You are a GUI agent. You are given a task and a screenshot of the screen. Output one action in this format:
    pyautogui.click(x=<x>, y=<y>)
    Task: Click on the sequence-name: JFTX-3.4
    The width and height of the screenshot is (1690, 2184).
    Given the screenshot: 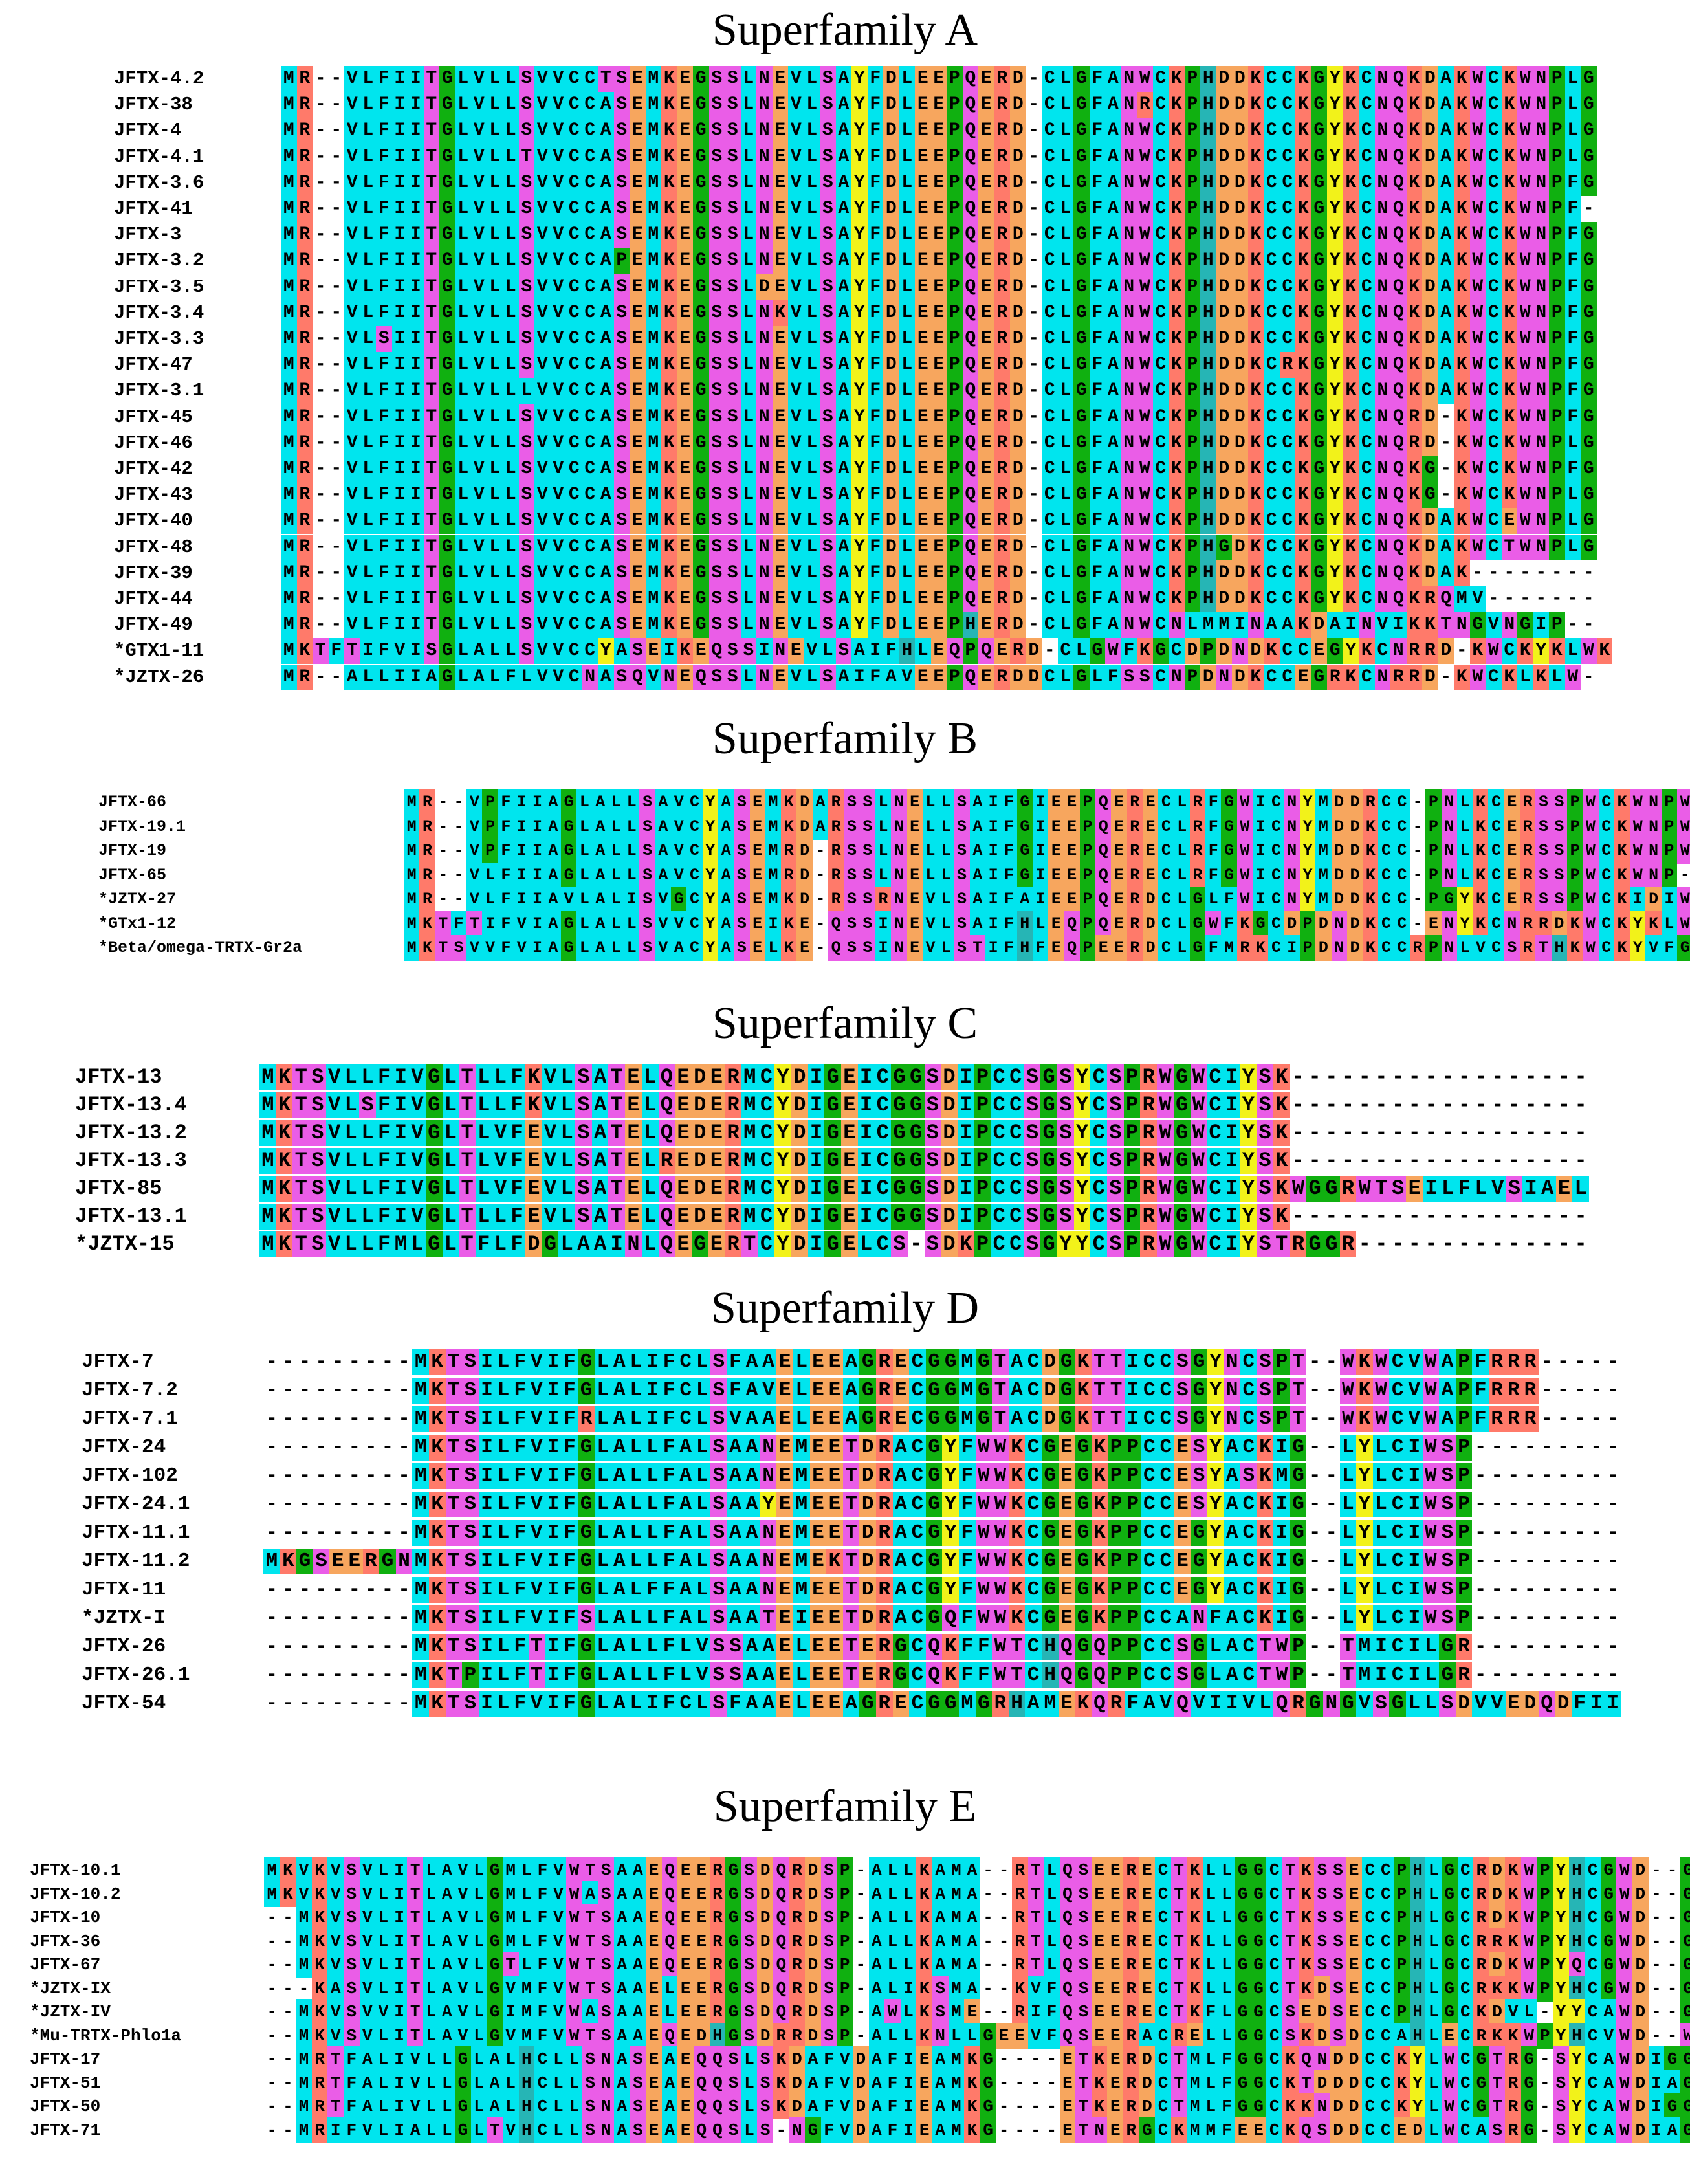 What is the action you would take?
    pyautogui.click(x=159, y=313)
    